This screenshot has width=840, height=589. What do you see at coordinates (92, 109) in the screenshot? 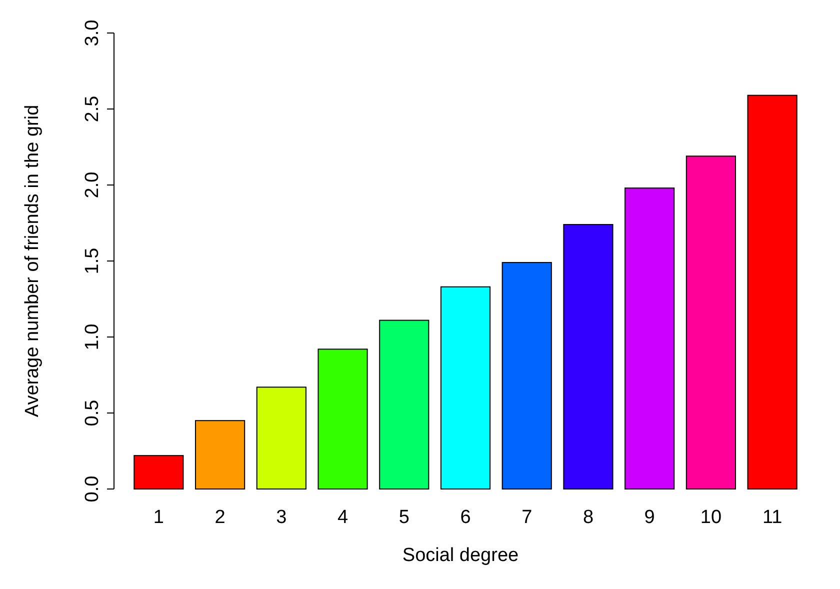
I see `y-tick-label: 2.5` at bounding box center [92, 109].